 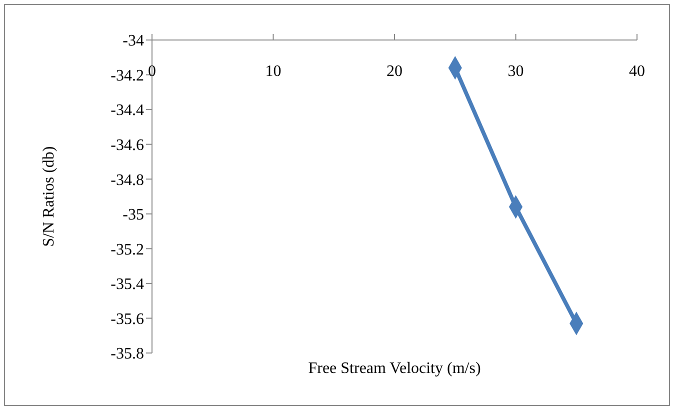 I want to click on y-tick-label: -35, so click(x=133, y=215).